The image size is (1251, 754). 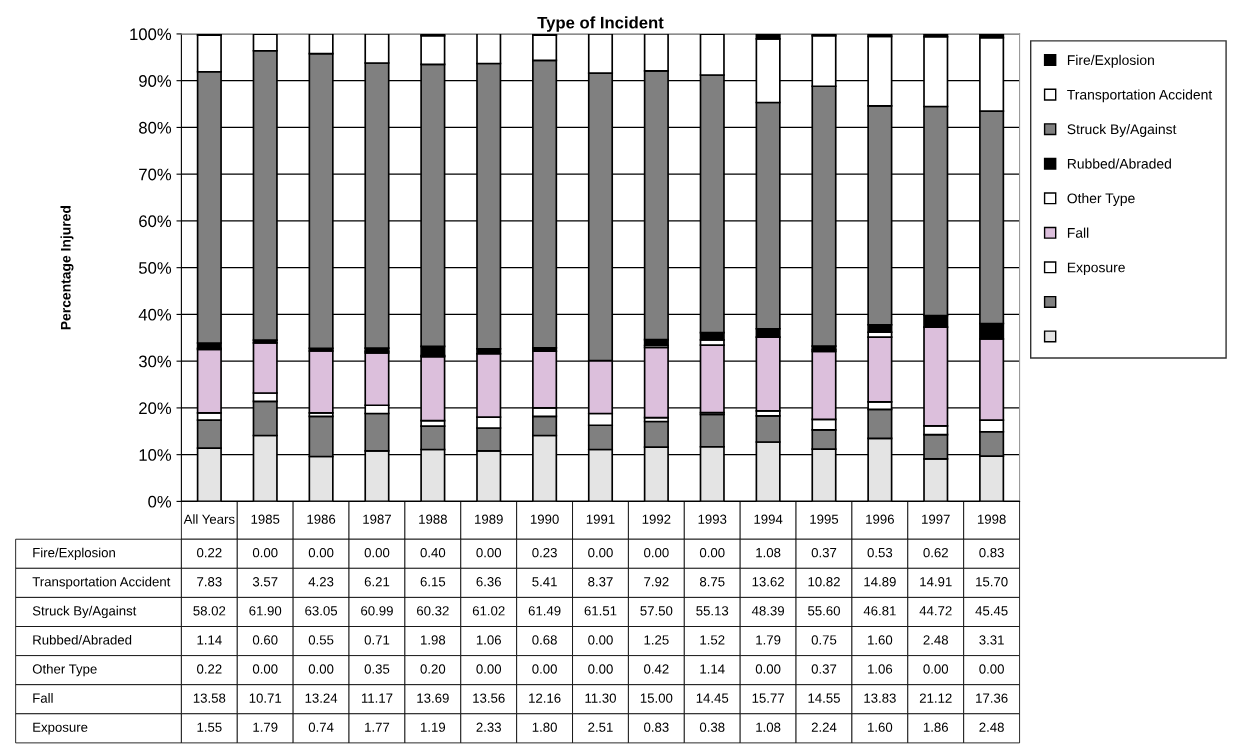 What do you see at coordinates (265, 611) in the screenshot?
I see `data-label: 61.90` at bounding box center [265, 611].